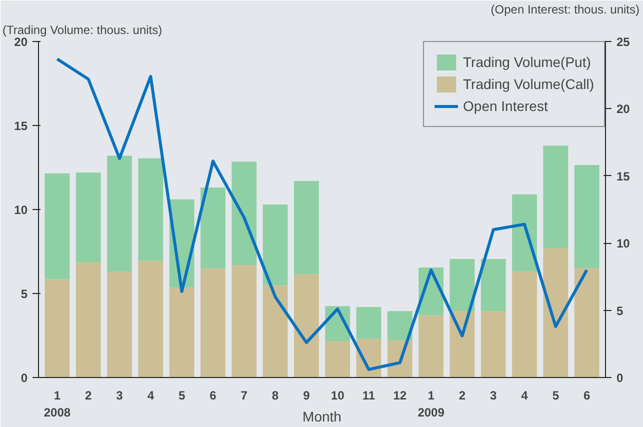 The width and height of the screenshot is (643, 427). I want to click on y2-tick-label: 20, so click(623, 109).